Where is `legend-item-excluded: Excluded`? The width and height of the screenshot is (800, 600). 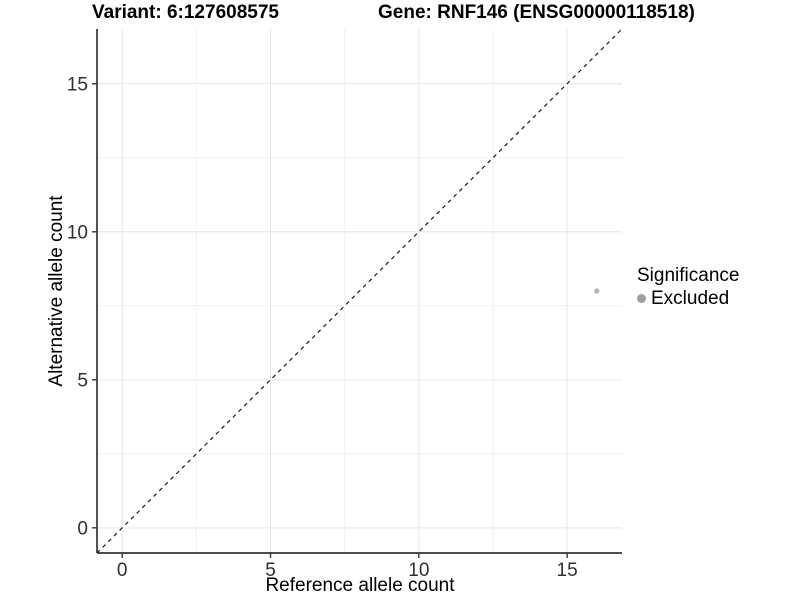
legend-item-excluded: Excluded is located at coordinates (688, 298).